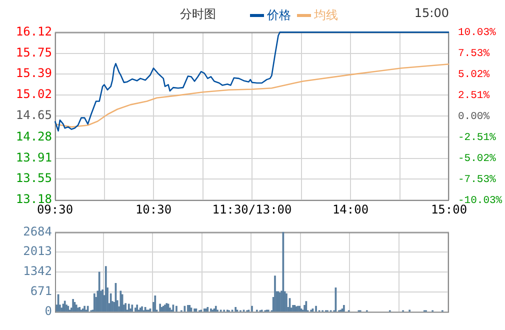 The width and height of the screenshot is (505, 330). I want to click on y2-tick-label: -2.51%, so click(477, 138).